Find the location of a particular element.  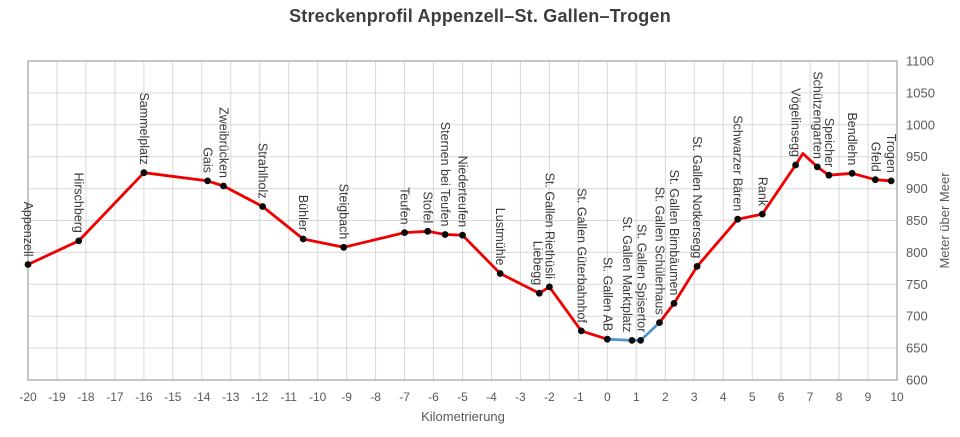

station-label: Strahlholz is located at coordinates (263, 171).